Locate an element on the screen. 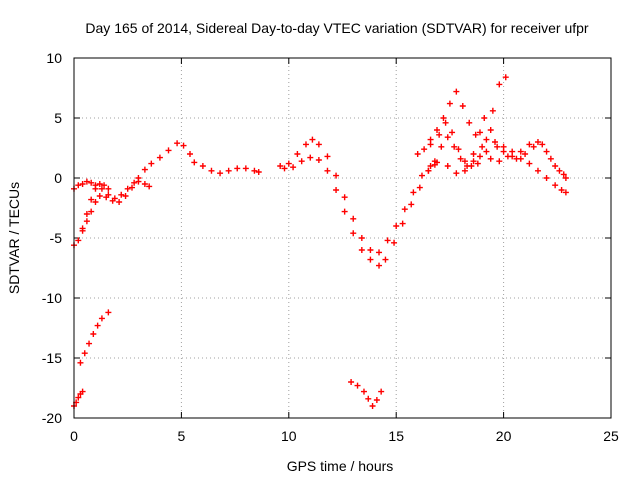  y-tick-label: 5 is located at coordinates (58, 118).